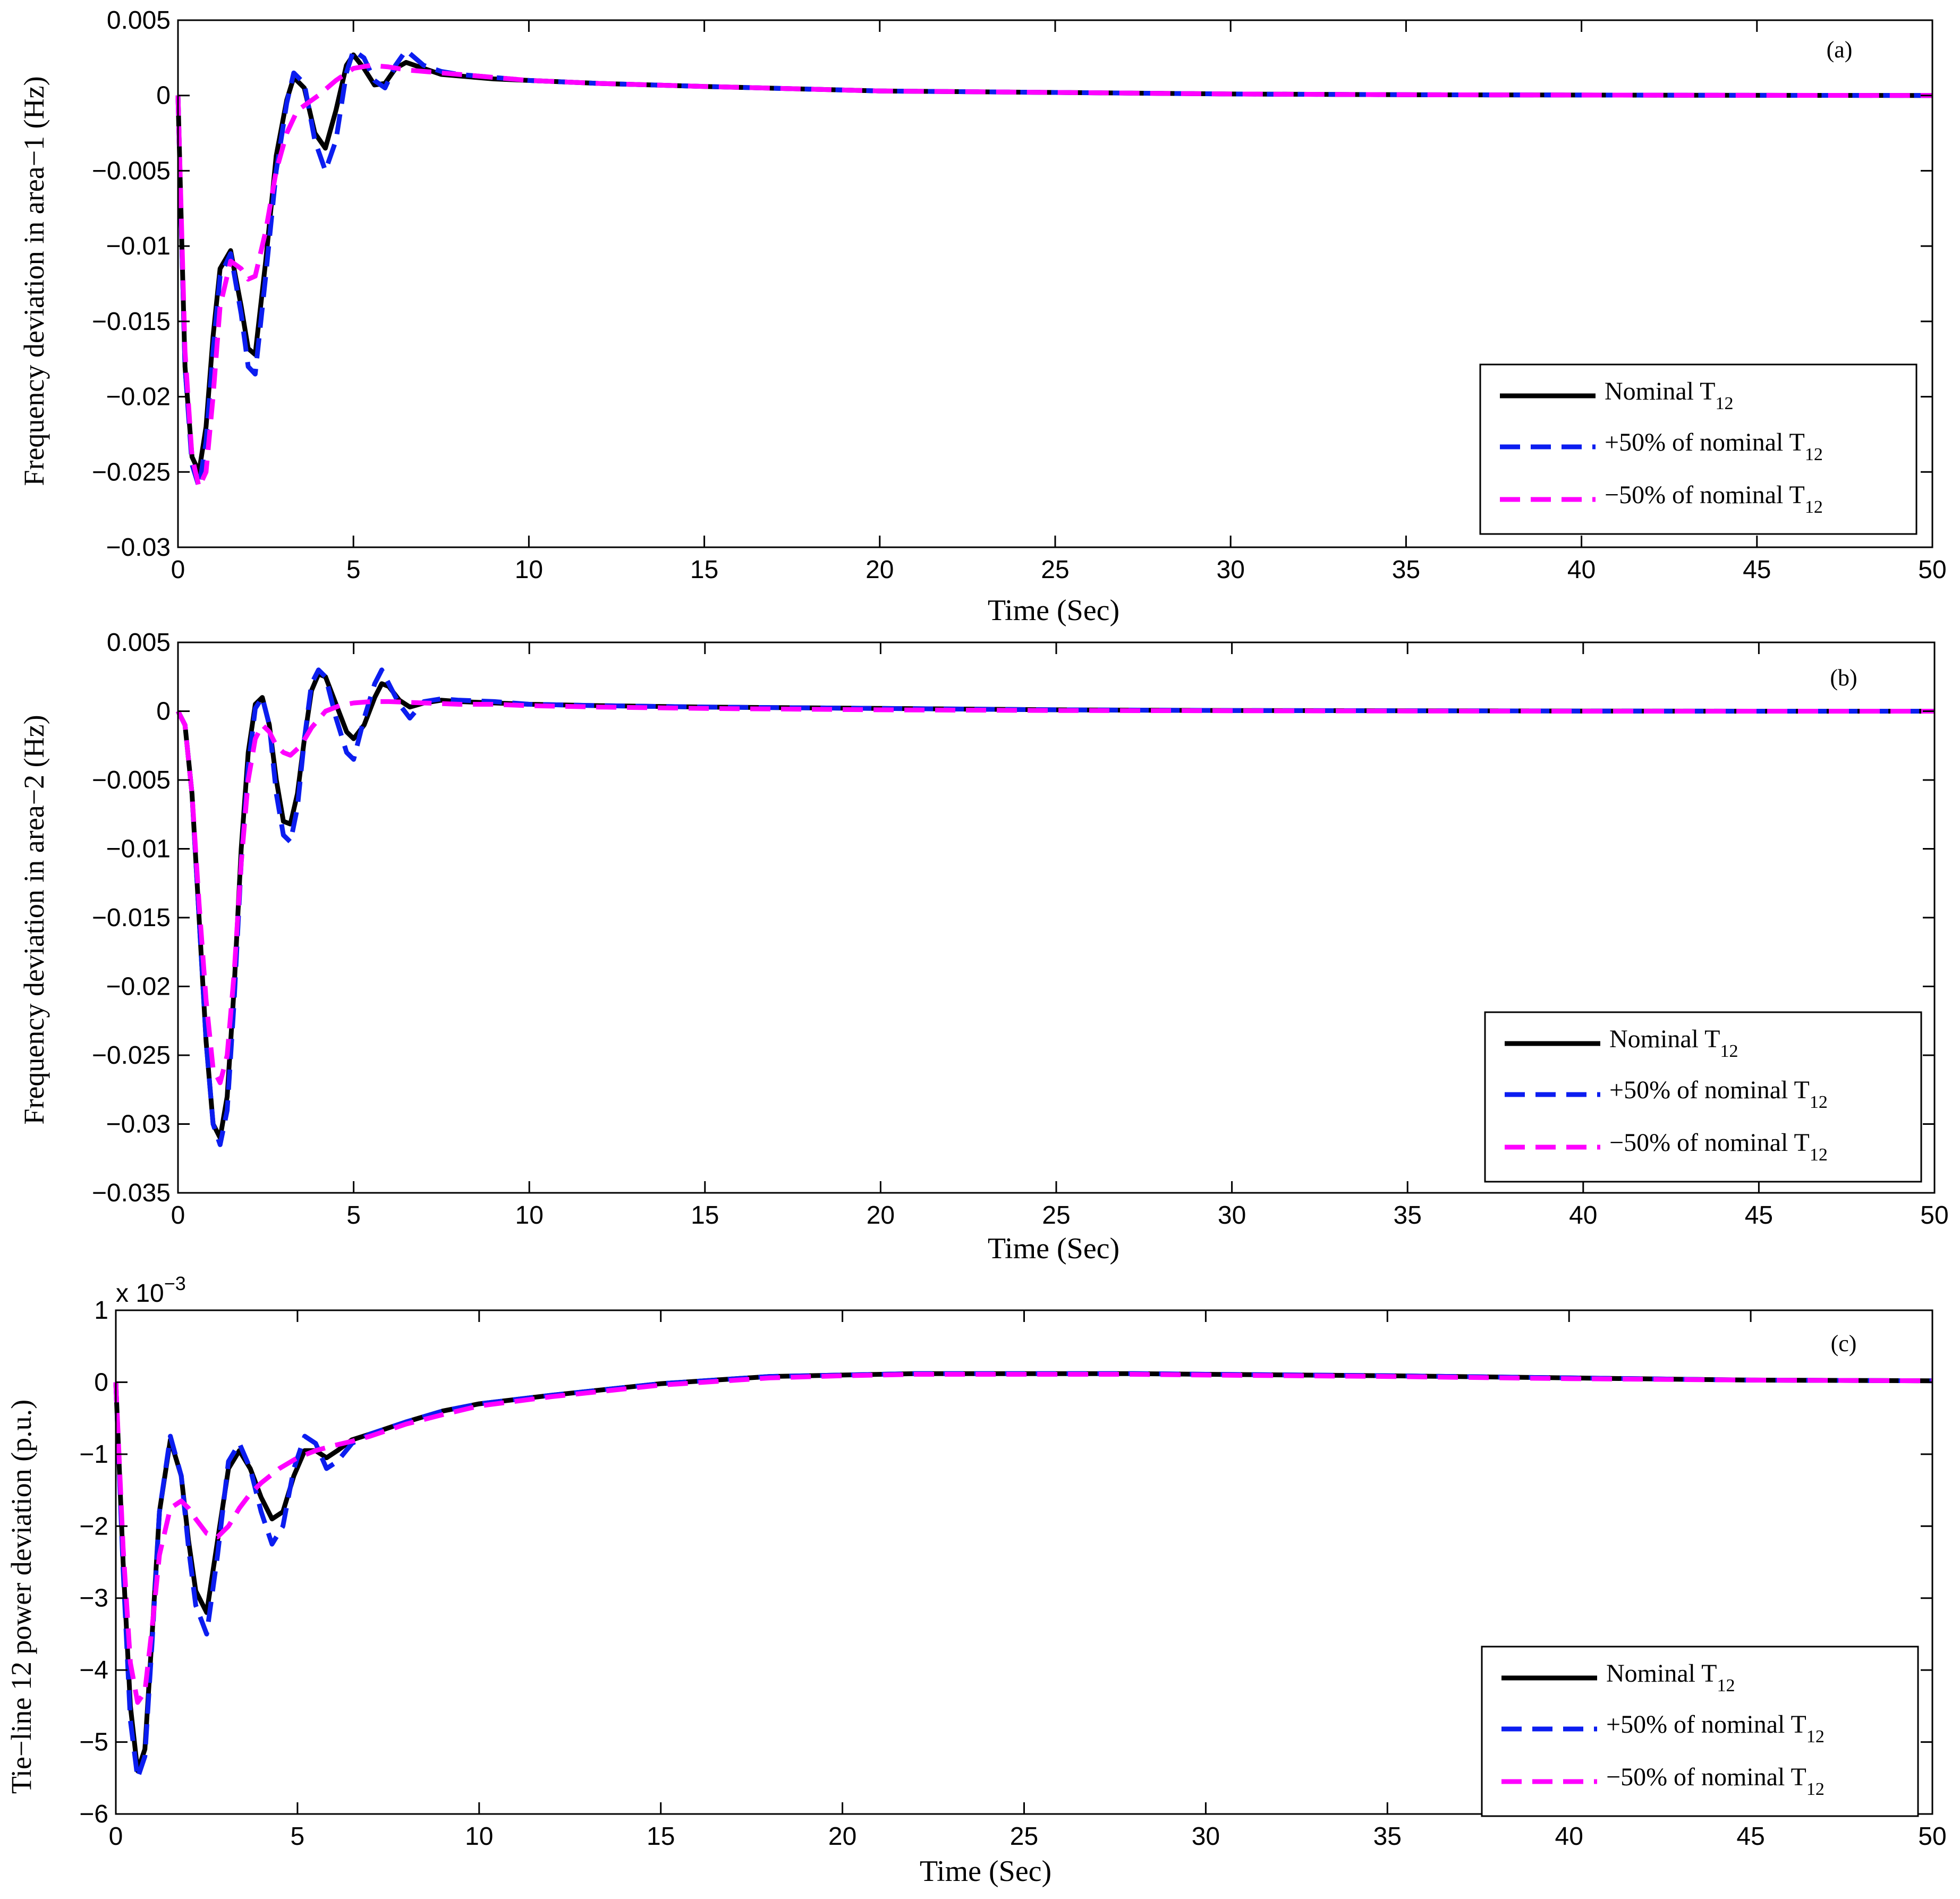 This screenshot has width=1960, height=1899. What do you see at coordinates (93, 1526) in the screenshot?
I see `y-tick-label: −2` at bounding box center [93, 1526].